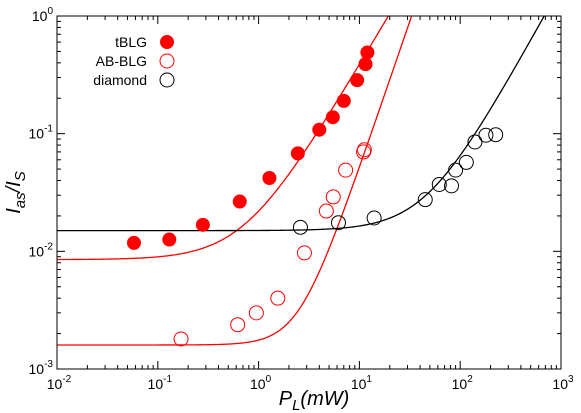 The image size is (581, 413). I want to click on legend: tBLG AB-BLG diamond, so click(134, 61).